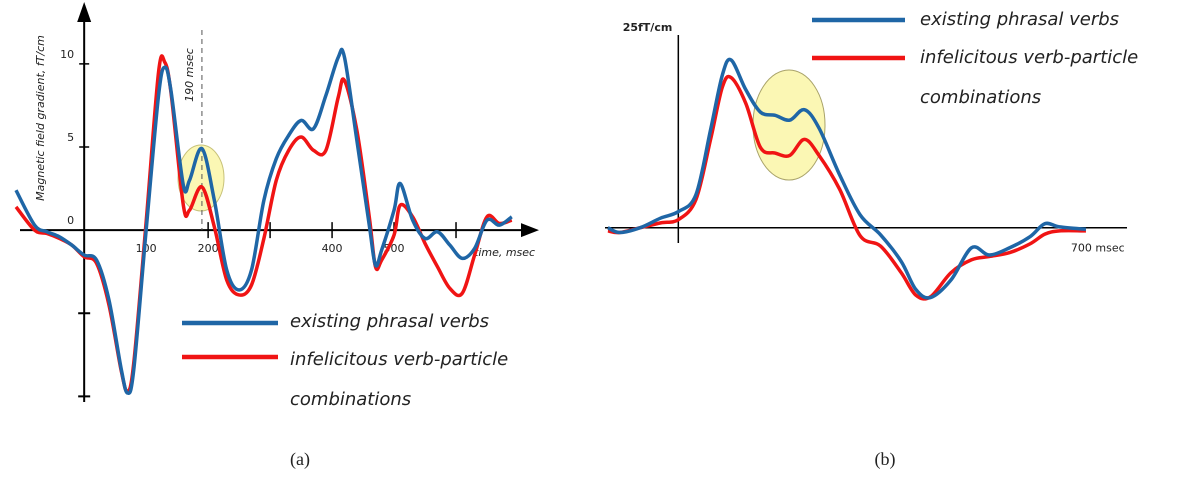  Describe the element at coordinates (208, 248) in the screenshot. I see `x-tick-label: 200` at that location.